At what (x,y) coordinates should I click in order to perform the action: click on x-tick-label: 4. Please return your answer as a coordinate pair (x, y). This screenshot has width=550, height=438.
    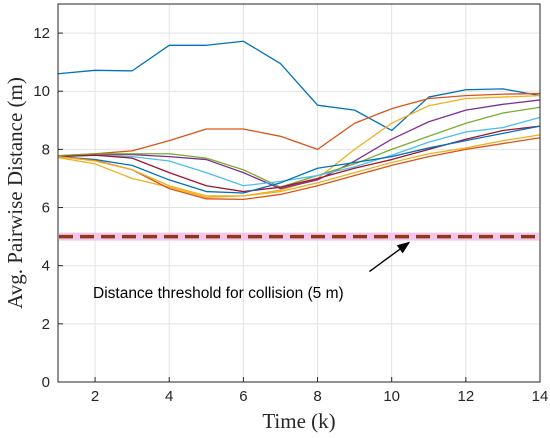
    Looking at the image, I should click on (169, 396).